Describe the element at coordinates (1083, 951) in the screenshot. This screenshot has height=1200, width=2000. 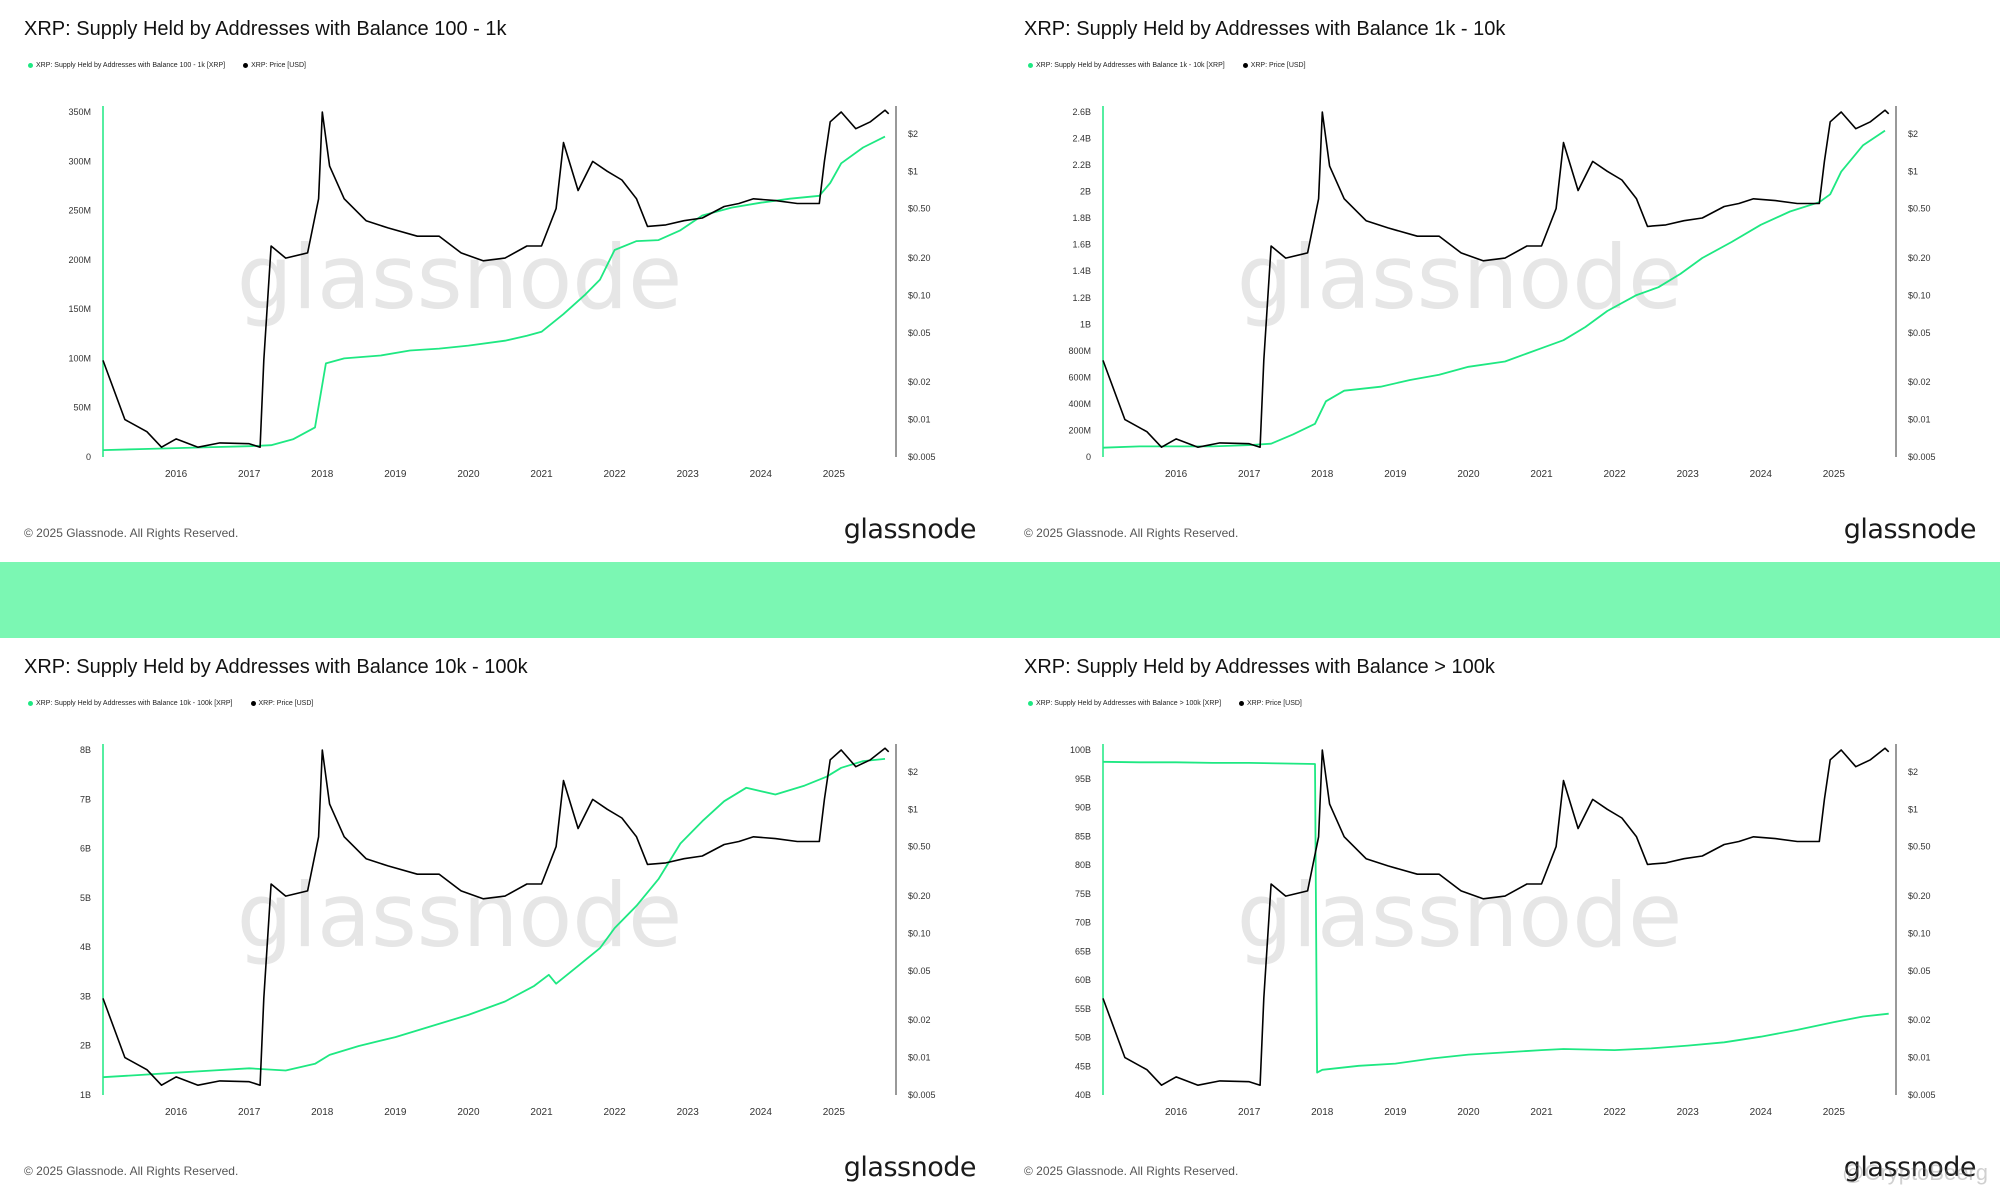
I see `y-tick-label: 65B` at that location.